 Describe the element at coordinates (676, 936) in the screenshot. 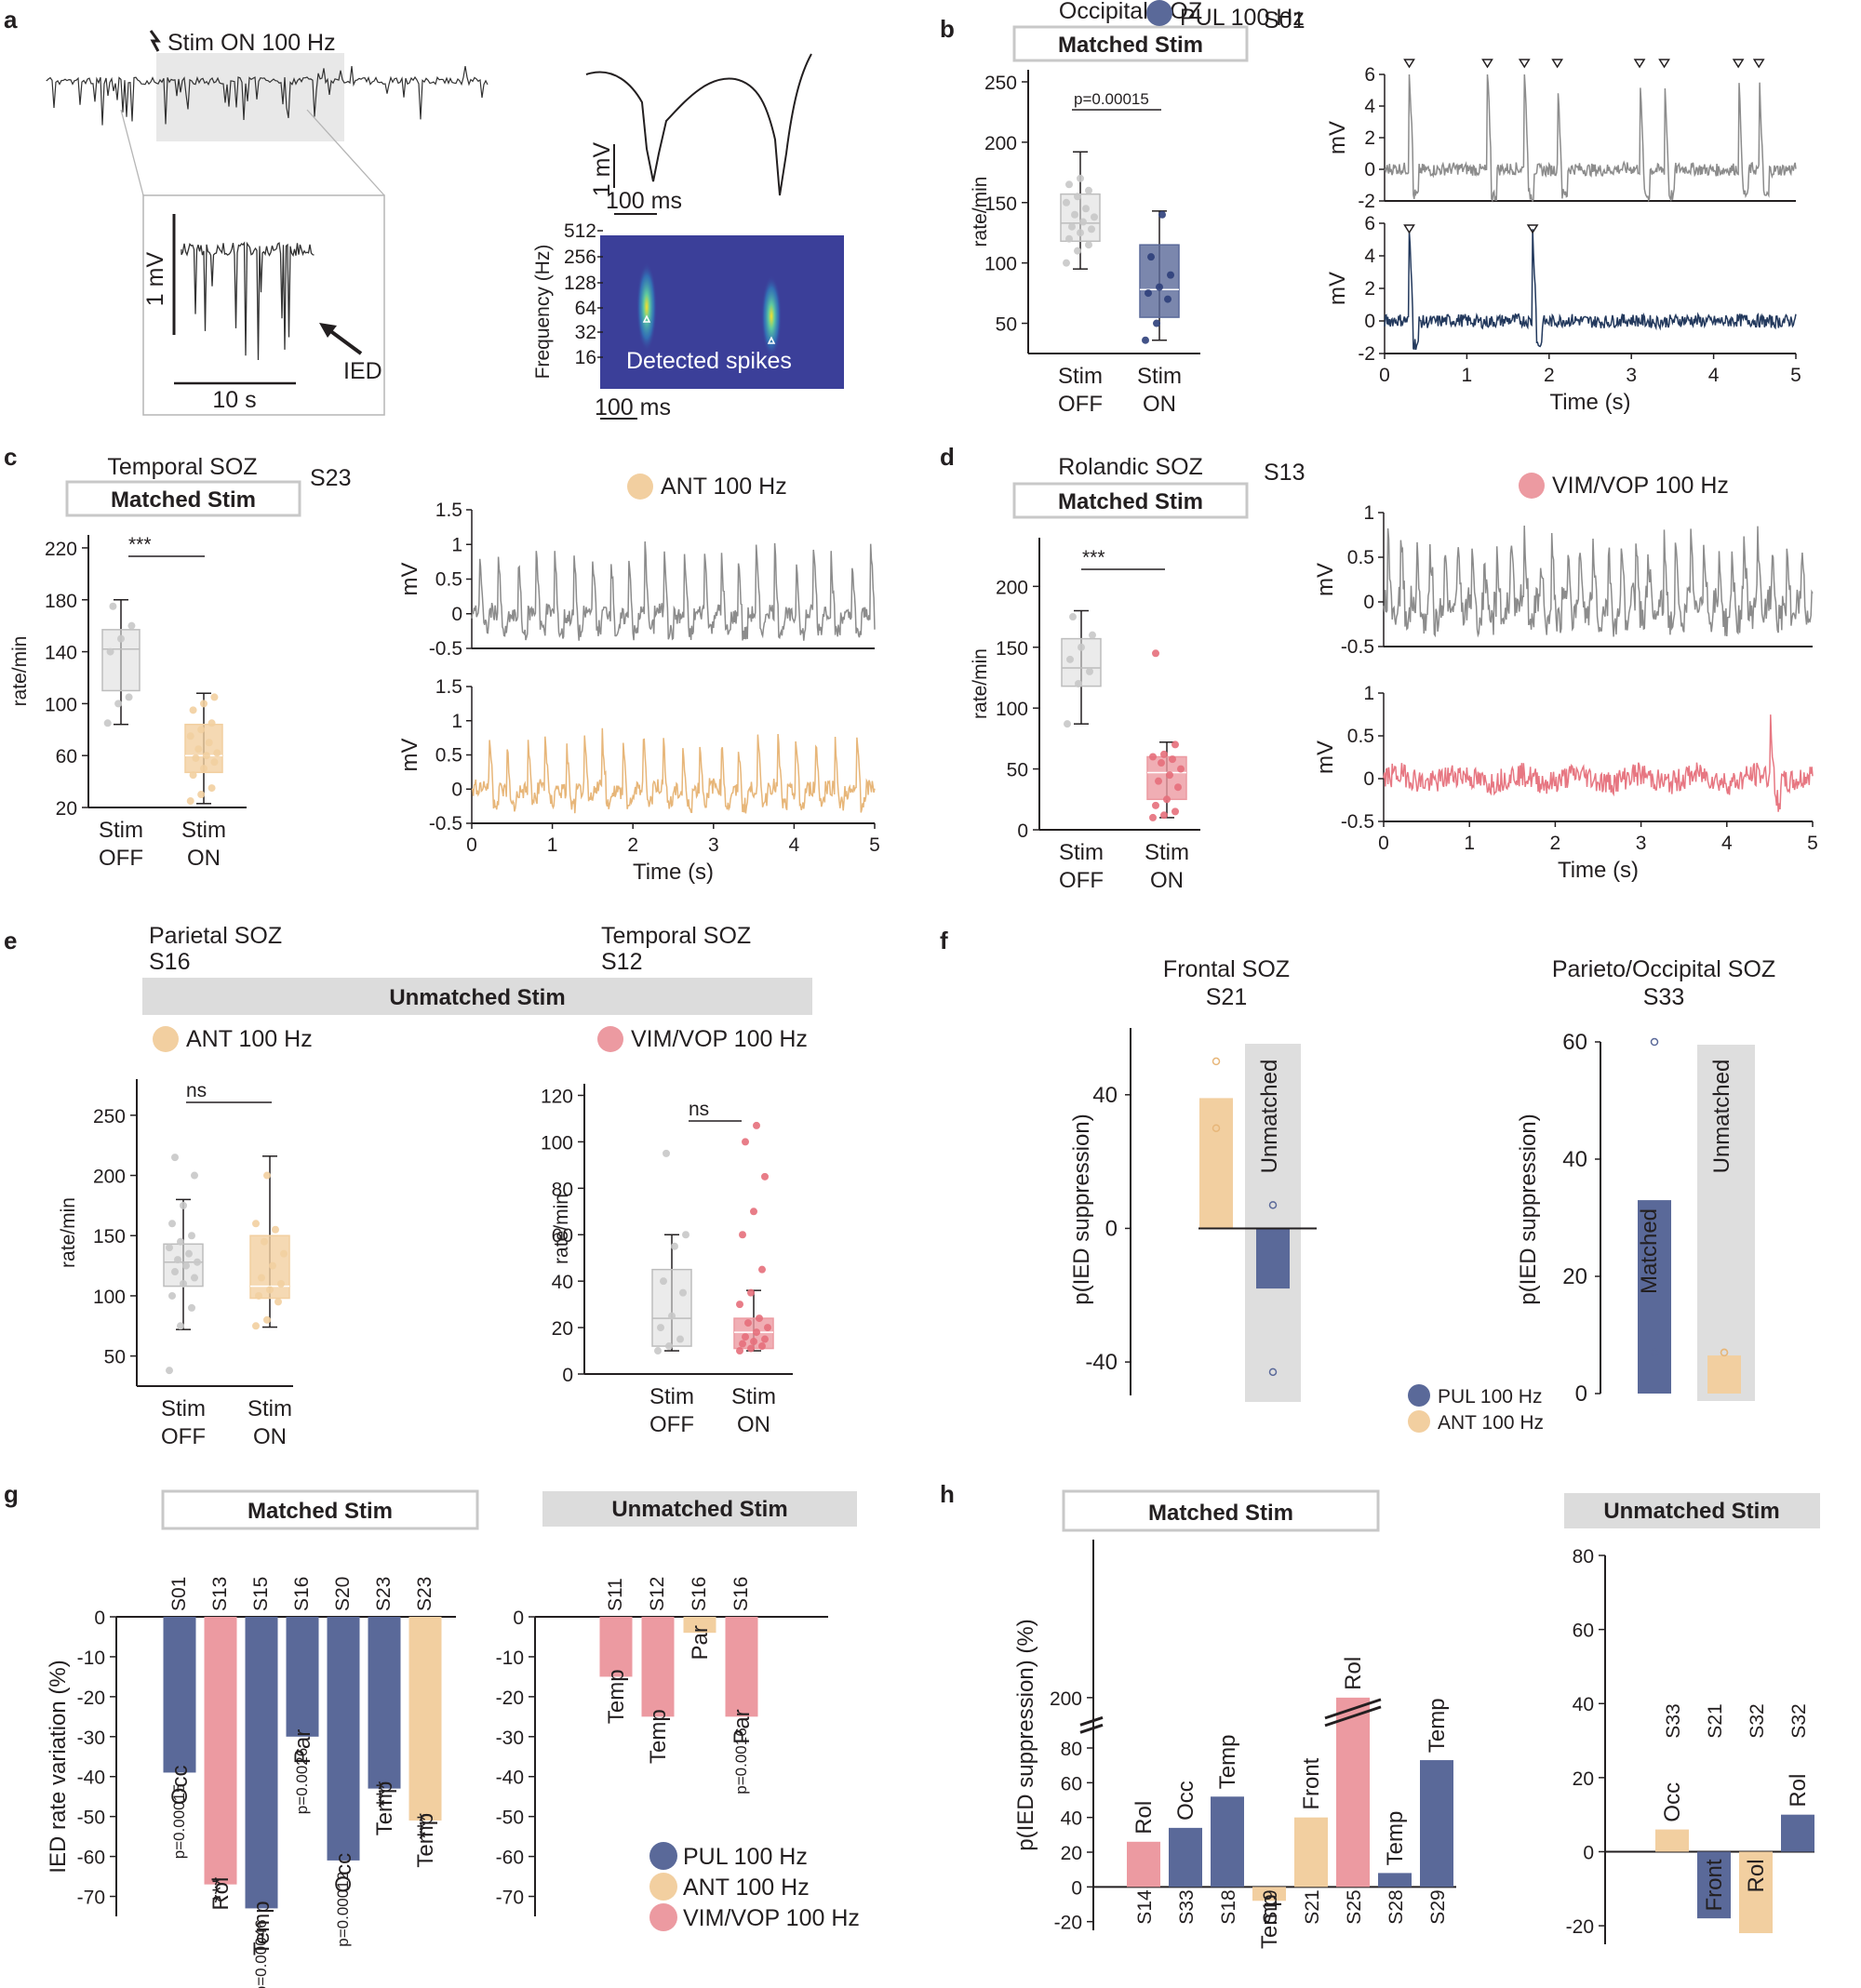

I see `panel-e-title-2: Temporal SOZ` at that location.